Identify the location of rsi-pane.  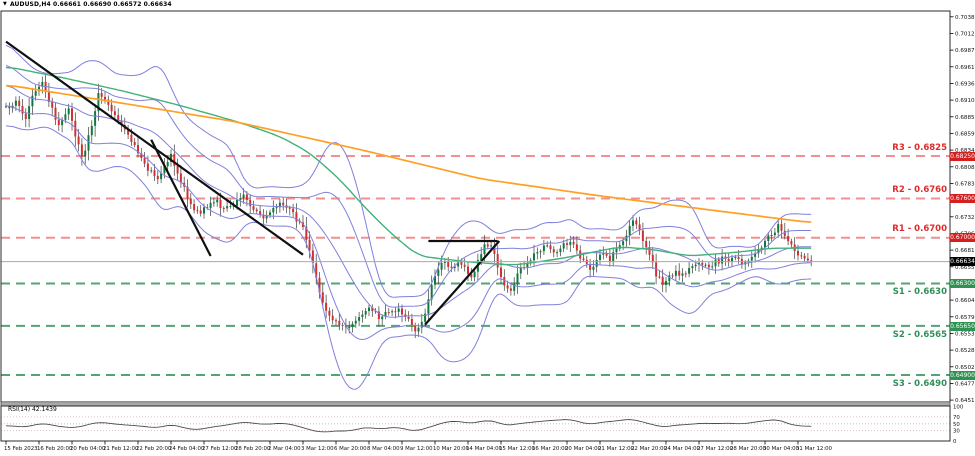
(475, 424).